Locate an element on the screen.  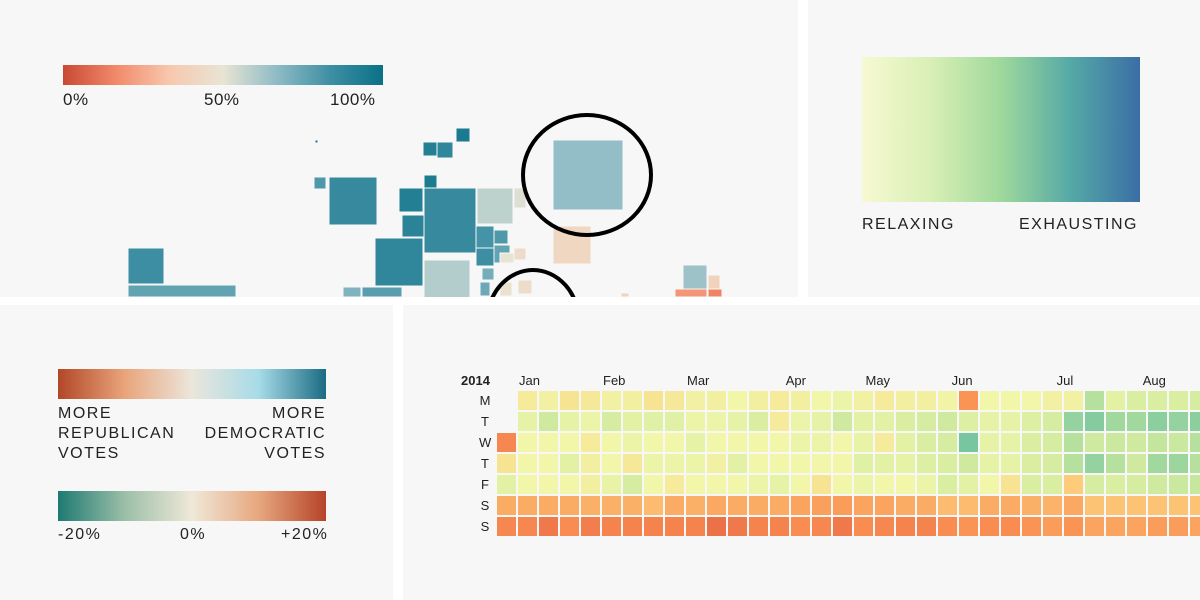
vote-gradient-bar is located at coordinates (192, 384).